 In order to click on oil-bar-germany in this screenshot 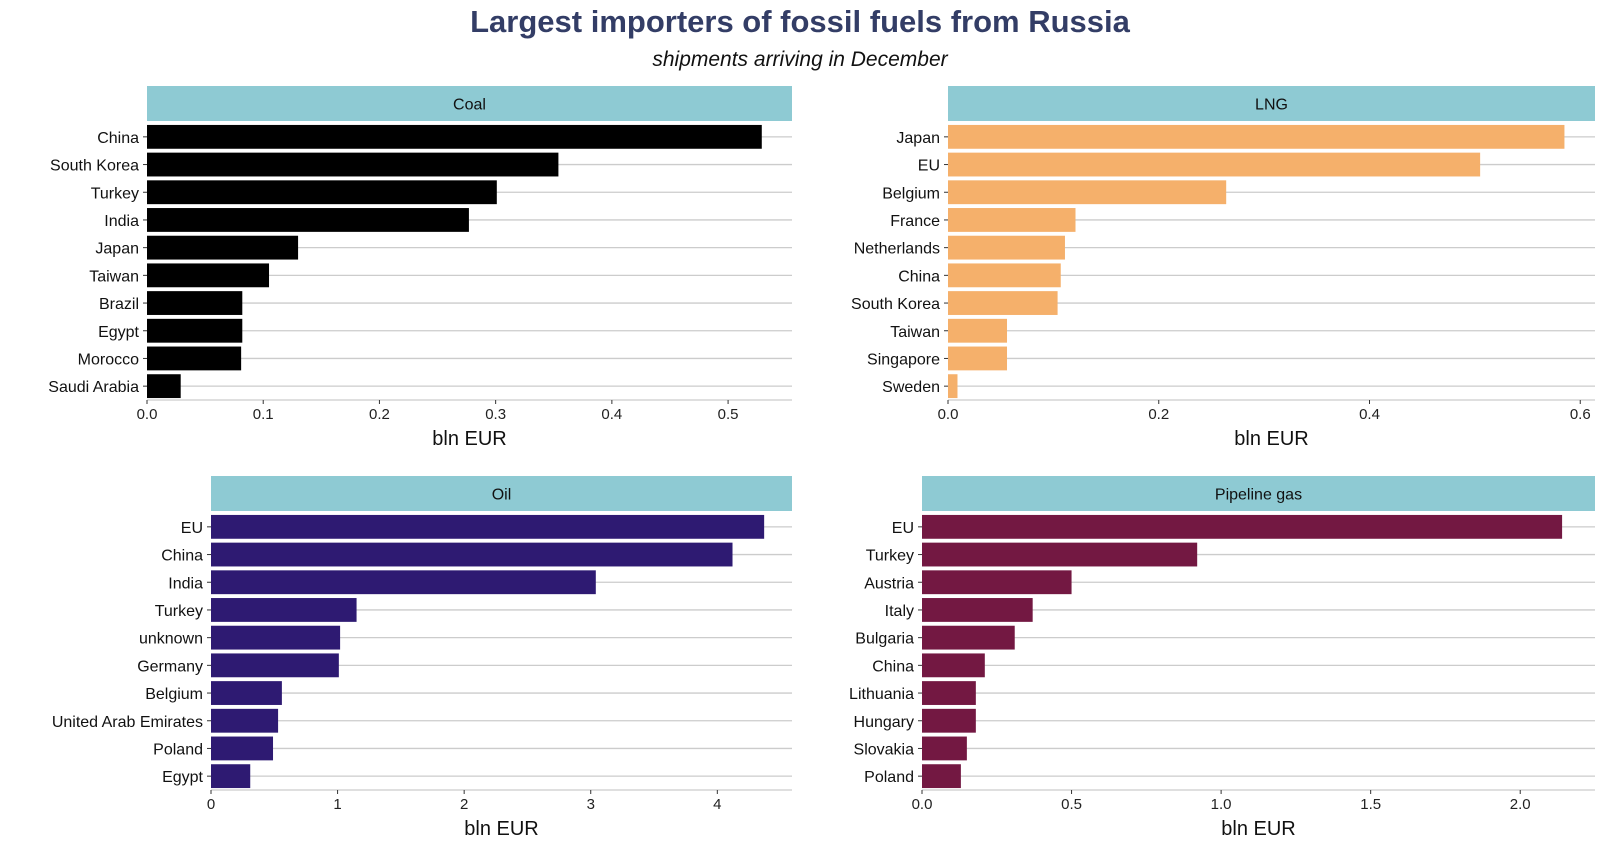, I will do `click(275, 665)`.